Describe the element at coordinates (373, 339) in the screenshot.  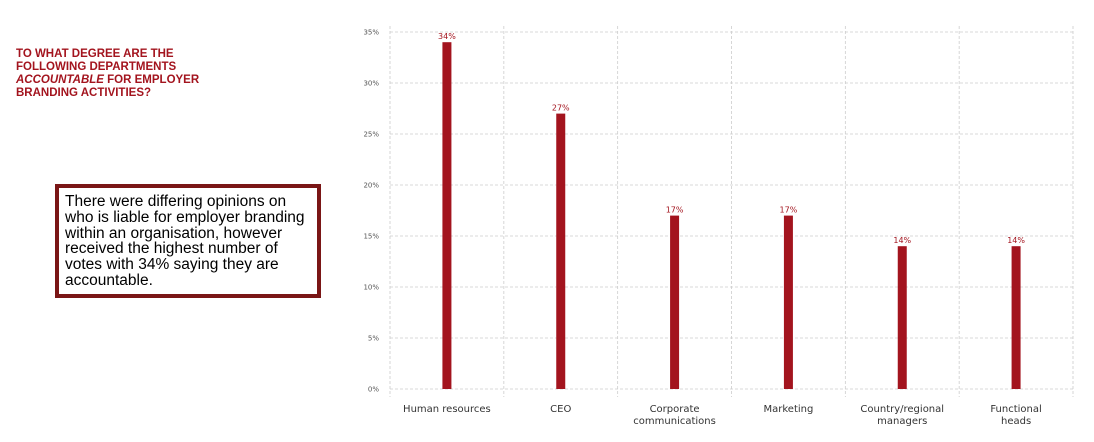
I see `y-tick-label: 5%` at that location.